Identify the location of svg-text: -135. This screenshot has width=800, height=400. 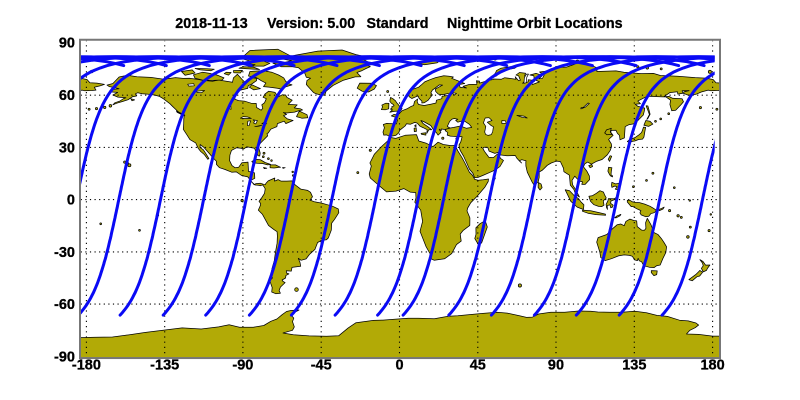
(164, 366).